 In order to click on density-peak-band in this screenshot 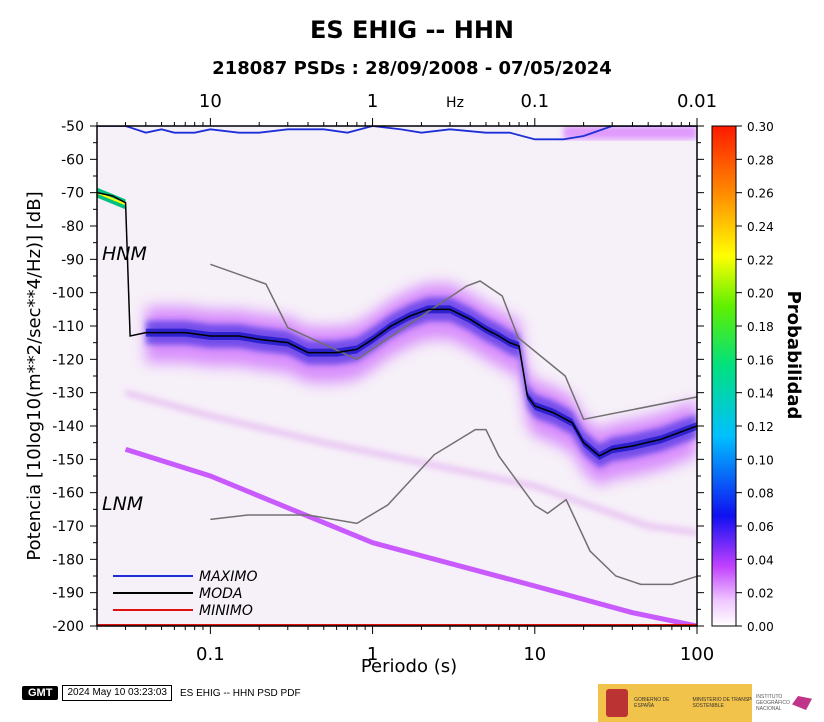, I will do `click(421, 382)`.